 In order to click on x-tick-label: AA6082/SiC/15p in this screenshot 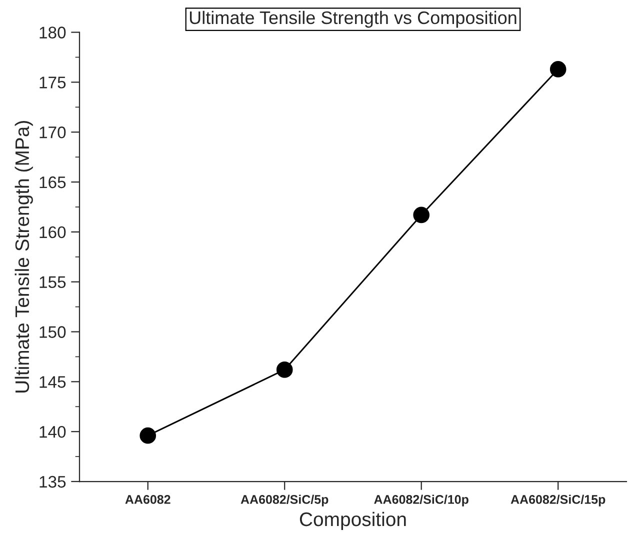, I will do `click(558, 500)`.